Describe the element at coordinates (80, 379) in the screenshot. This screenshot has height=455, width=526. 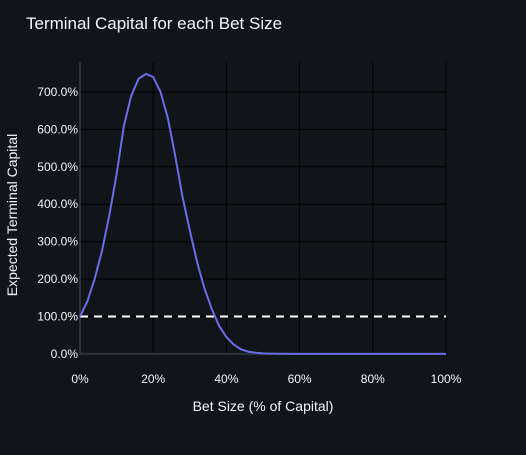
I see `x-tick-label: 0%` at that location.